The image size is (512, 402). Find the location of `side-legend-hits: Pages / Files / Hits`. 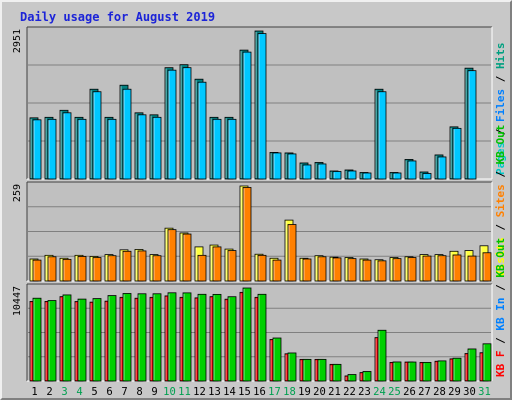

side-legend-hits: Pages / Files / Hits is located at coordinates (500, 109).